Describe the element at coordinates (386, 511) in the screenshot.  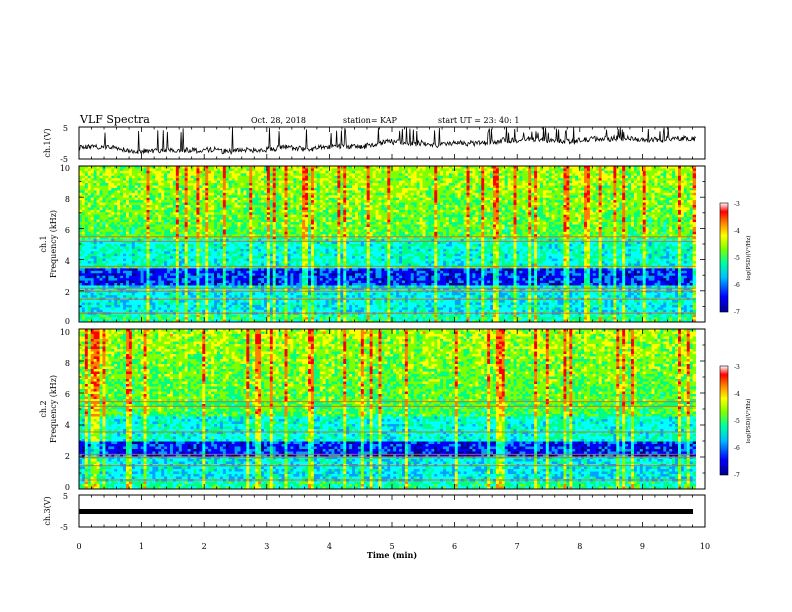
I see `ch3-waveform-line` at that location.